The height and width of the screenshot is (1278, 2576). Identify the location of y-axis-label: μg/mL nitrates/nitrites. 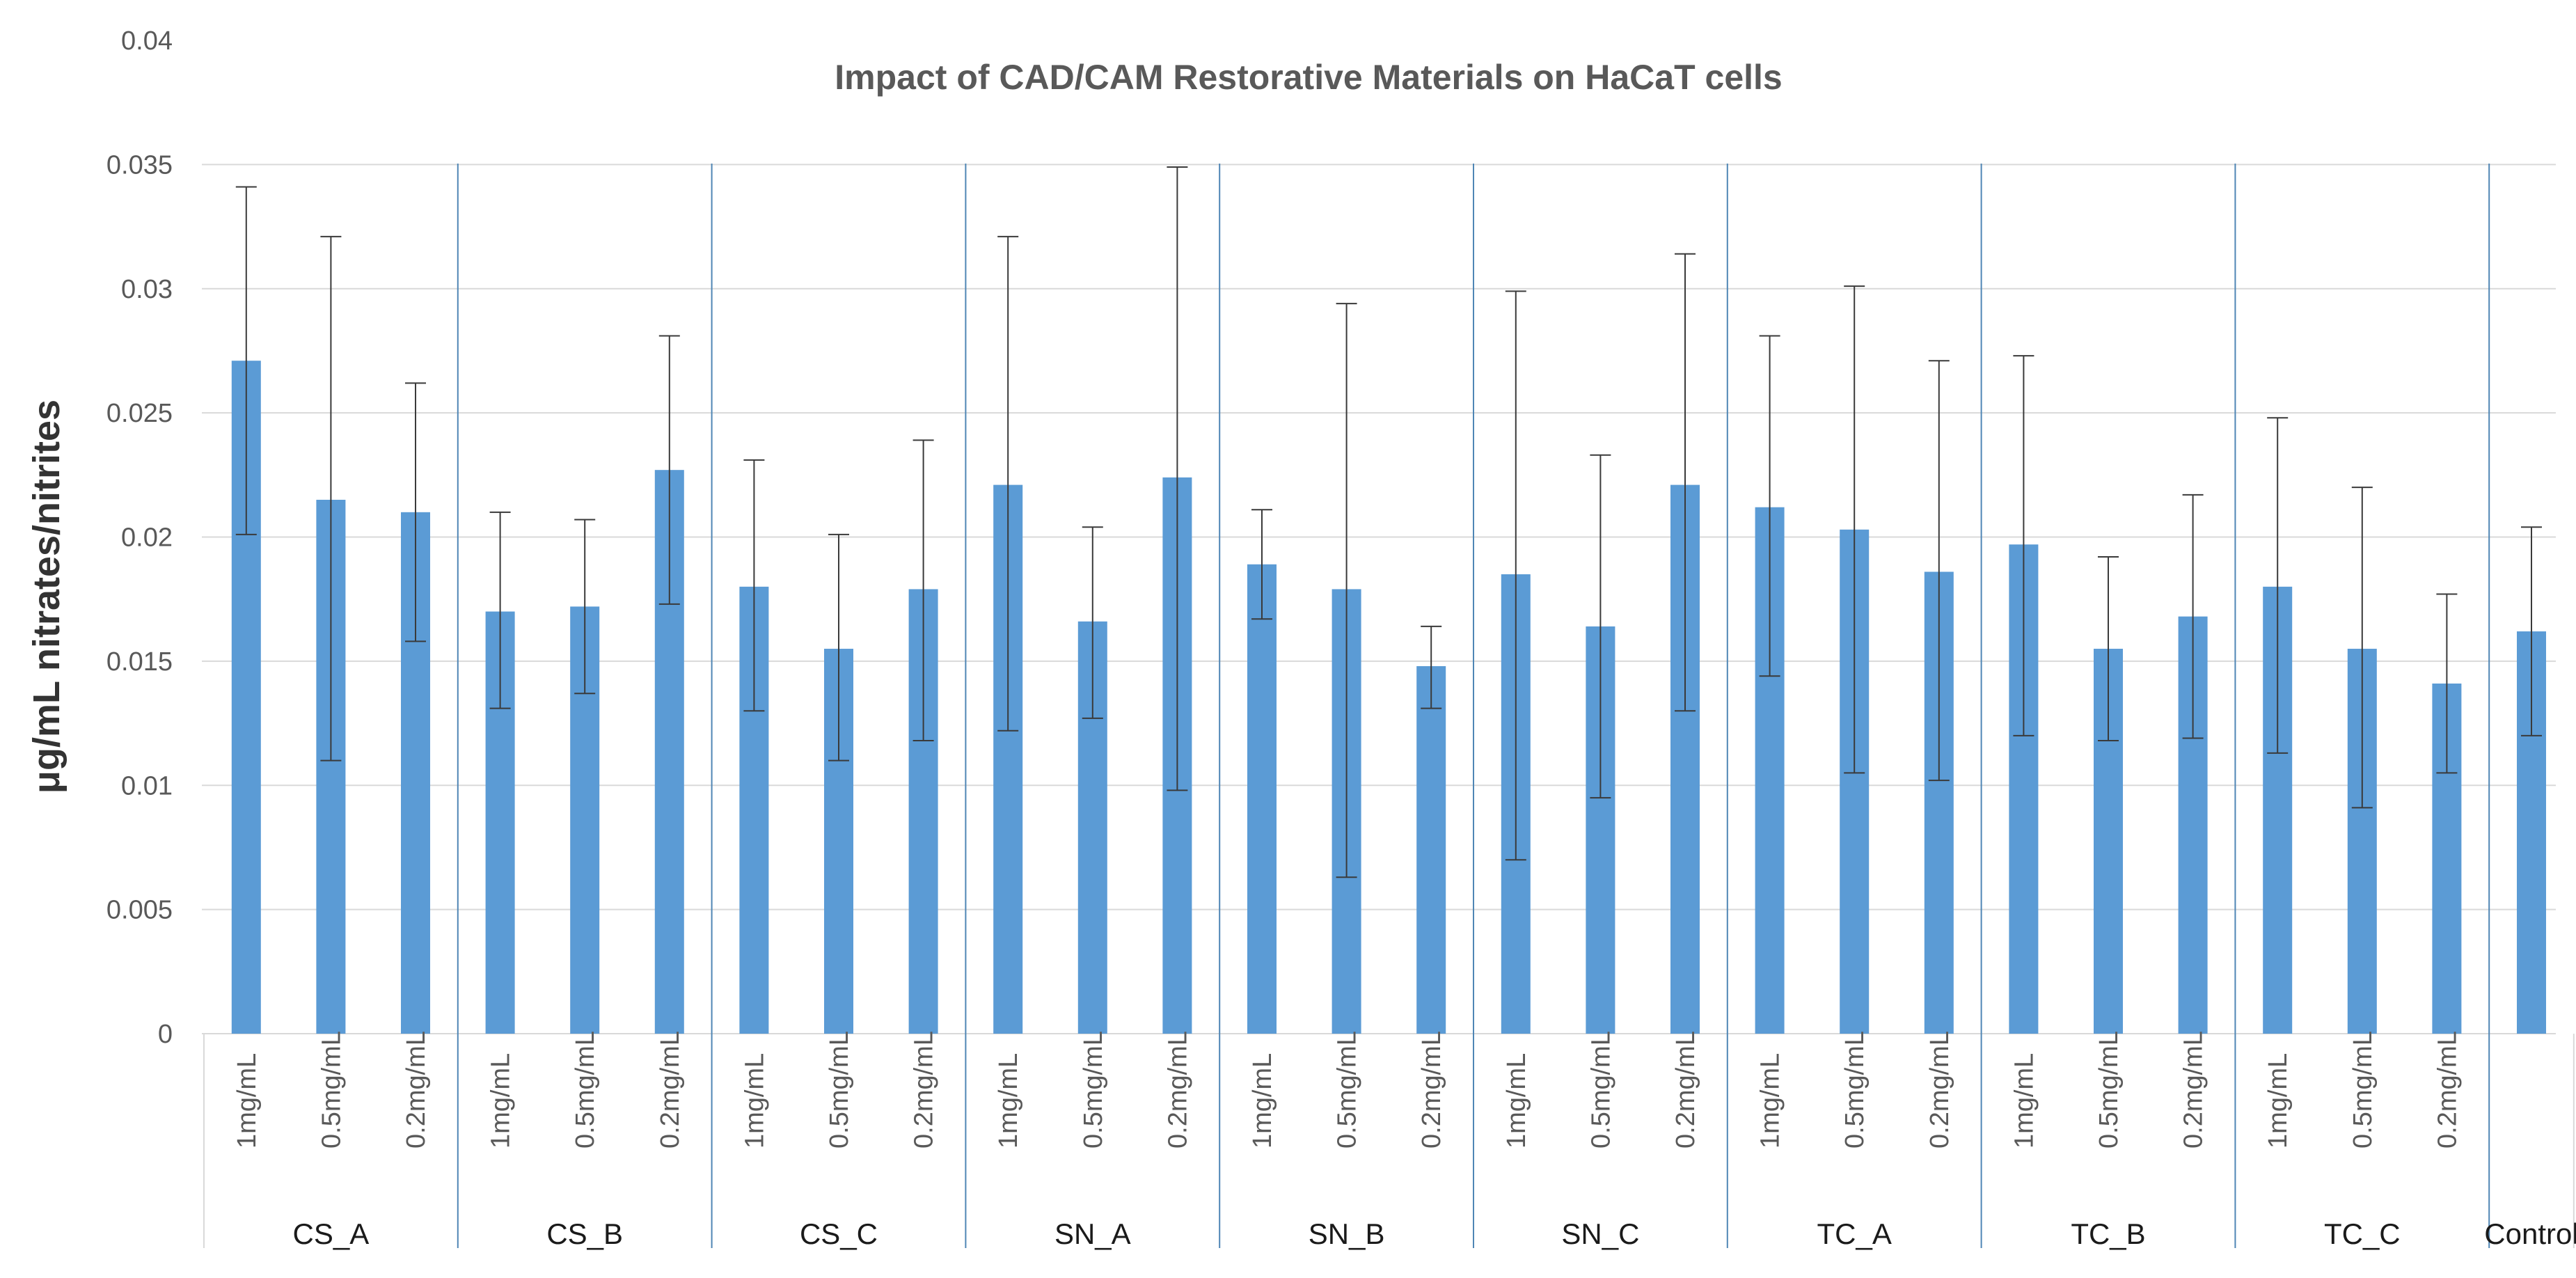
(47, 597).